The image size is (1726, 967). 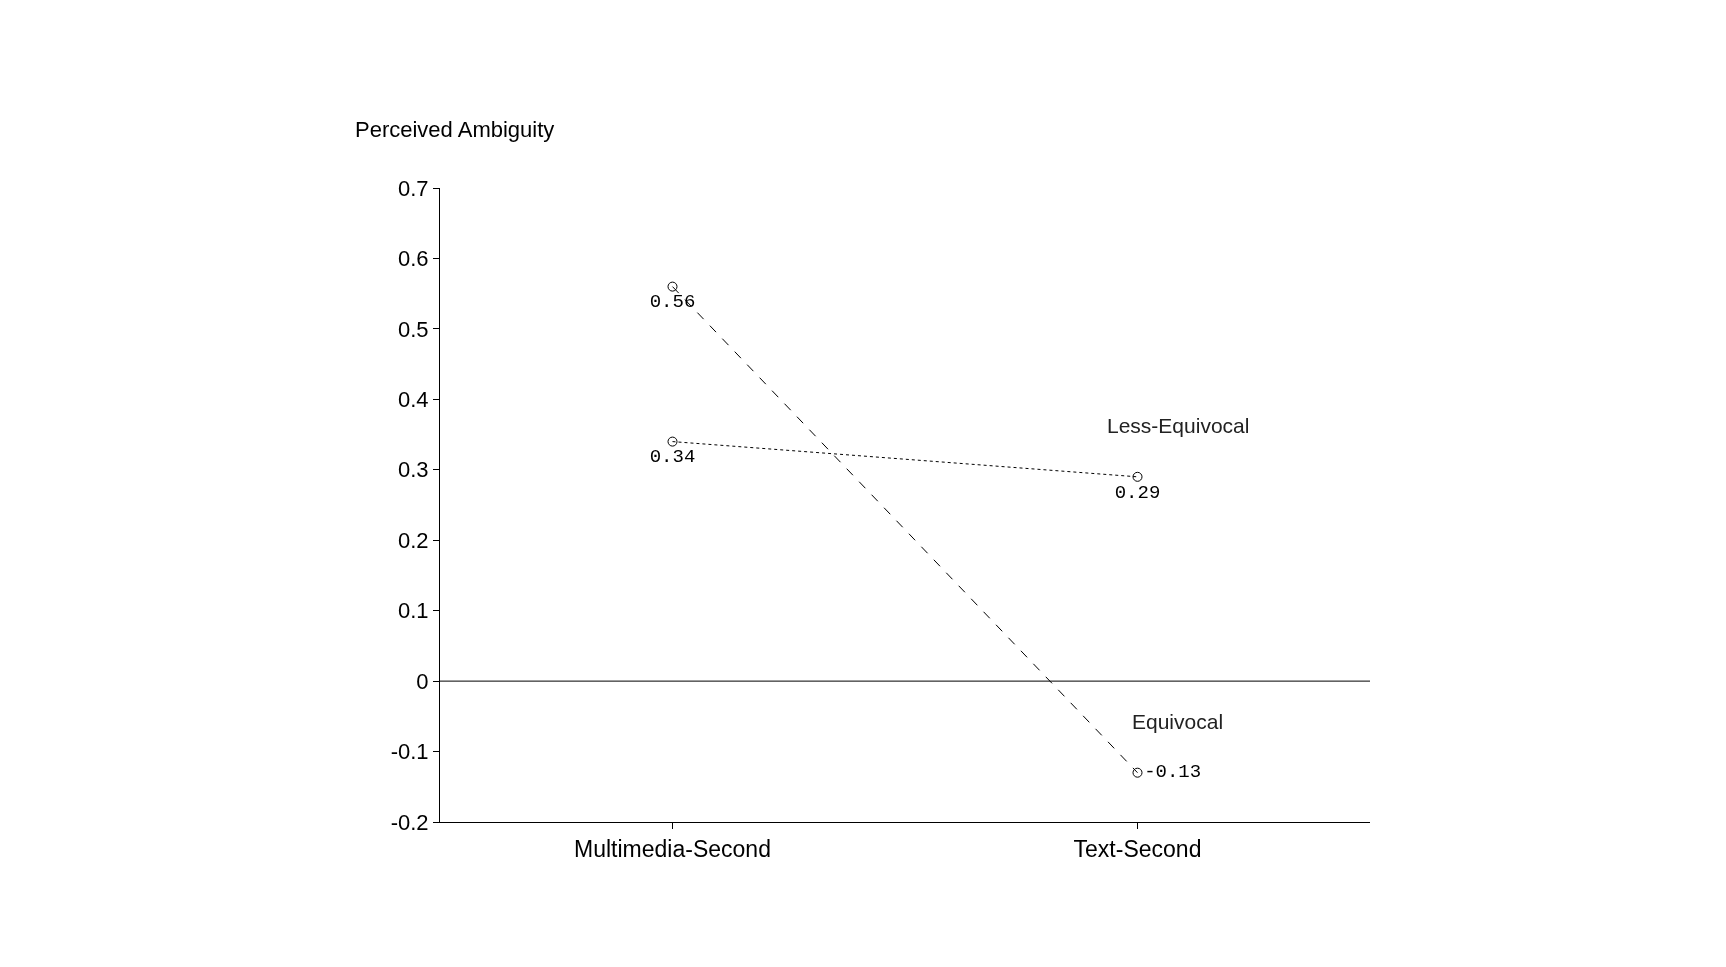 I want to click on y-tick-label: 0.6, so click(x=413, y=259).